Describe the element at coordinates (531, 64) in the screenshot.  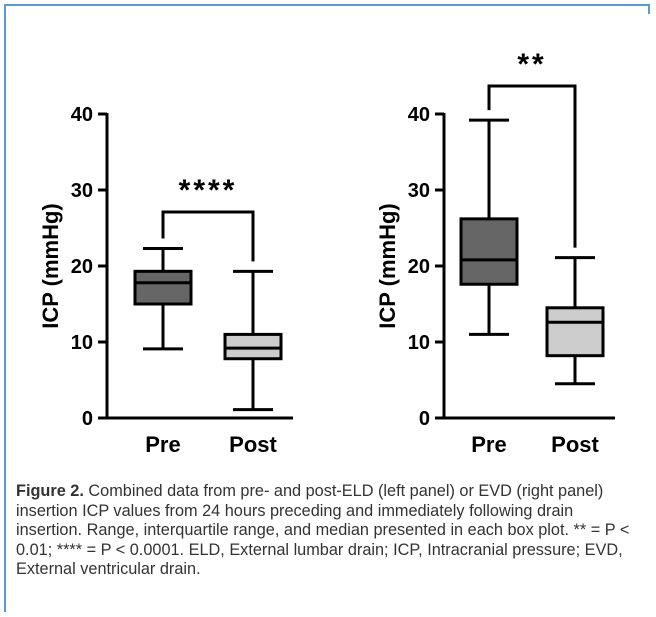
I see `significance-stars: **` at that location.